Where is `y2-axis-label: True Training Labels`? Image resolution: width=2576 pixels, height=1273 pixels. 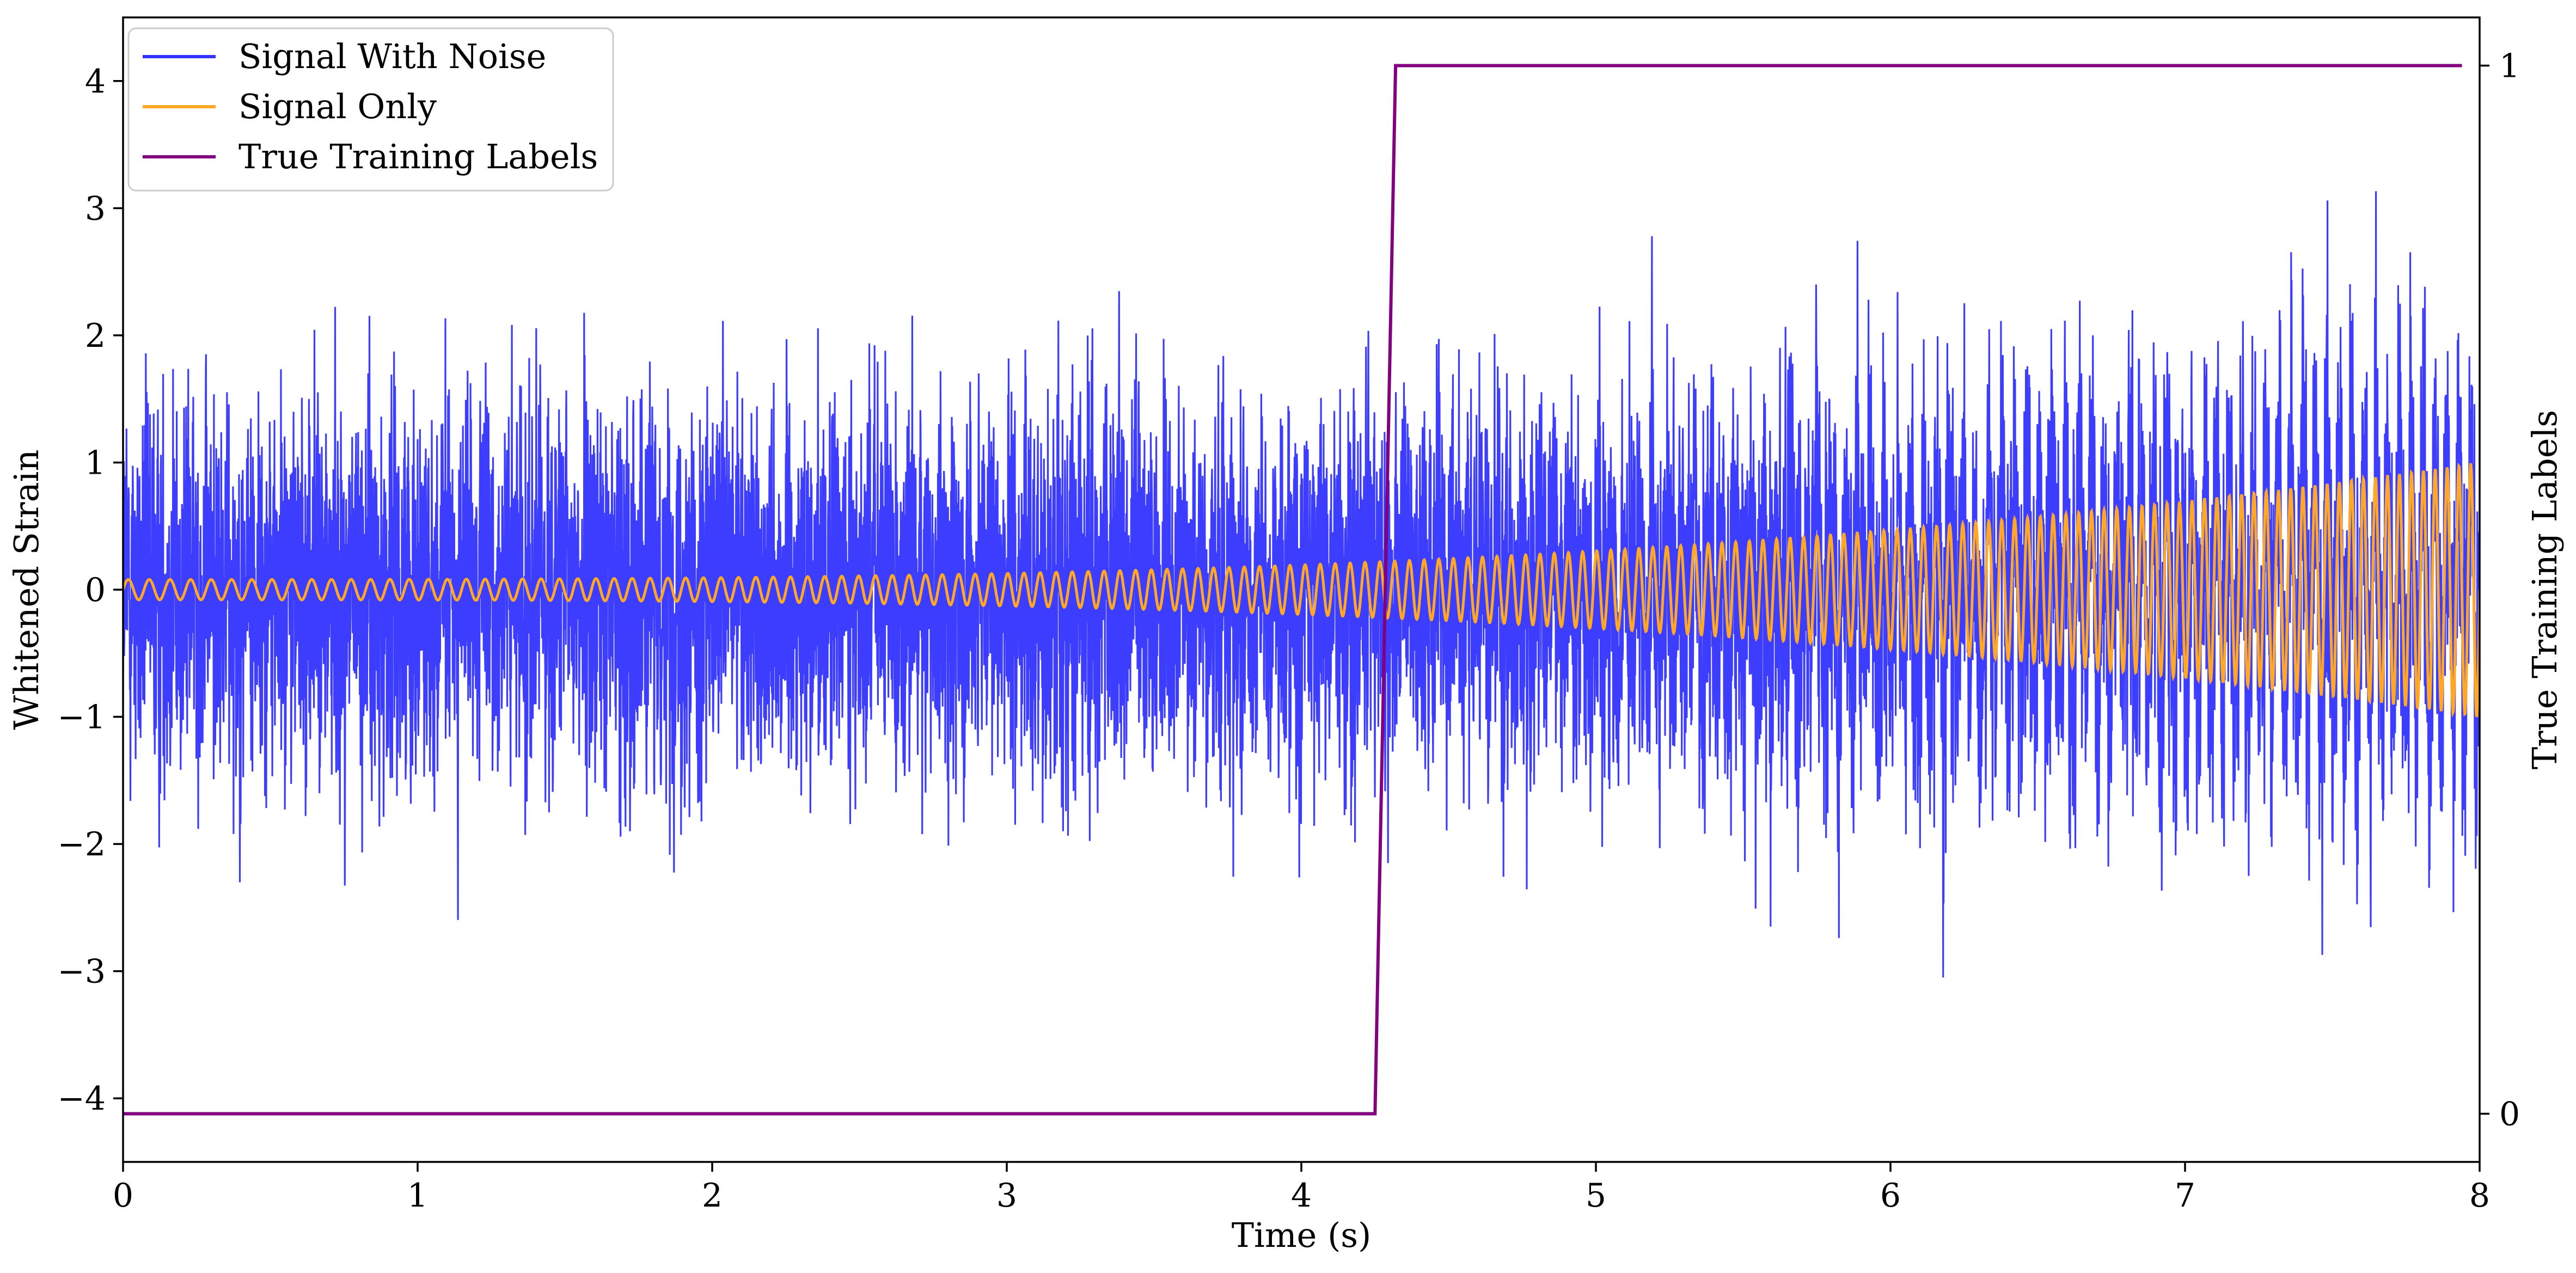 y2-axis-label: True Training Labels is located at coordinates (2545, 589).